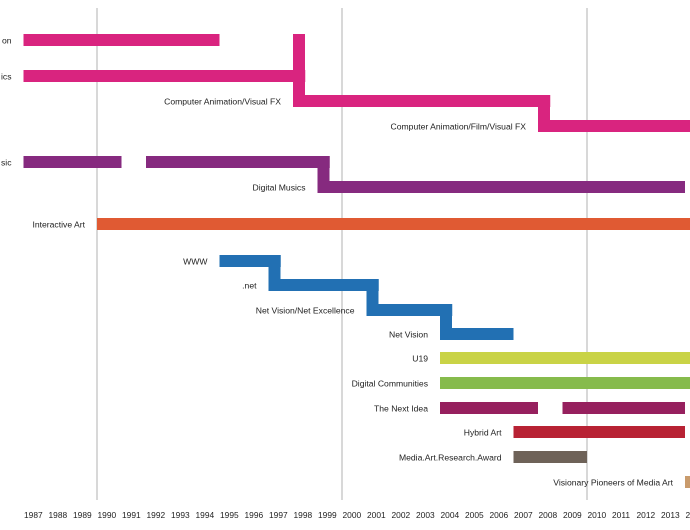  What do you see at coordinates (205, 515) in the screenshot?
I see `x-tick-label: 1994` at bounding box center [205, 515].